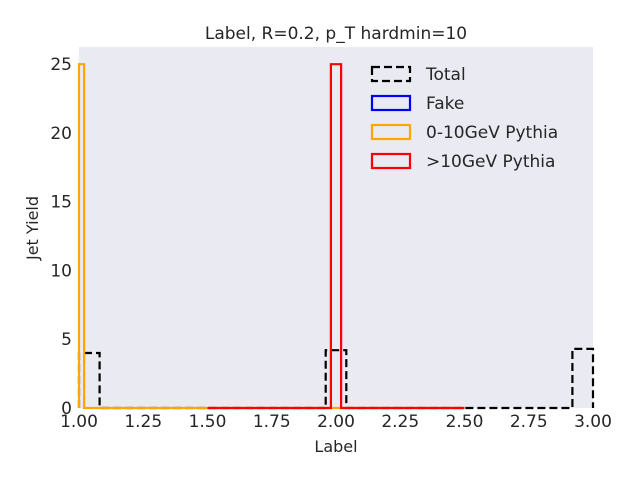 The height and width of the screenshot is (480, 640). What do you see at coordinates (593, 422) in the screenshot?
I see `x-tick-label: 3.00` at bounding box center [593, 422].